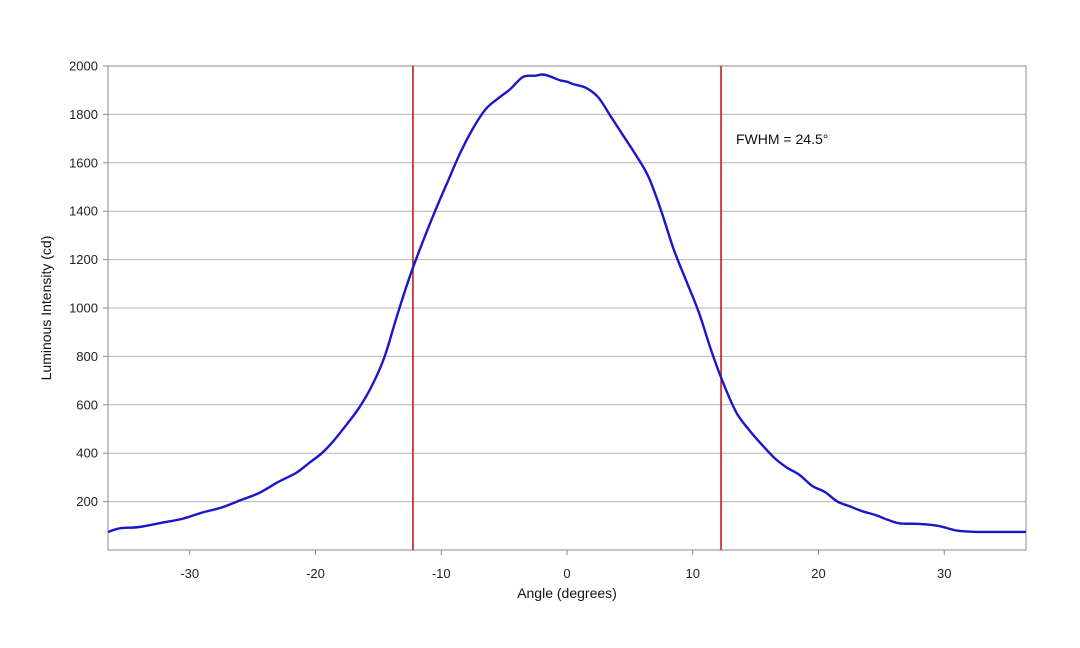 The width and height of the screenshot is (1080, 648). Describe the element at coordinates (944, 573) in the screenshot. I see `x-tick-label: 30` at that location.